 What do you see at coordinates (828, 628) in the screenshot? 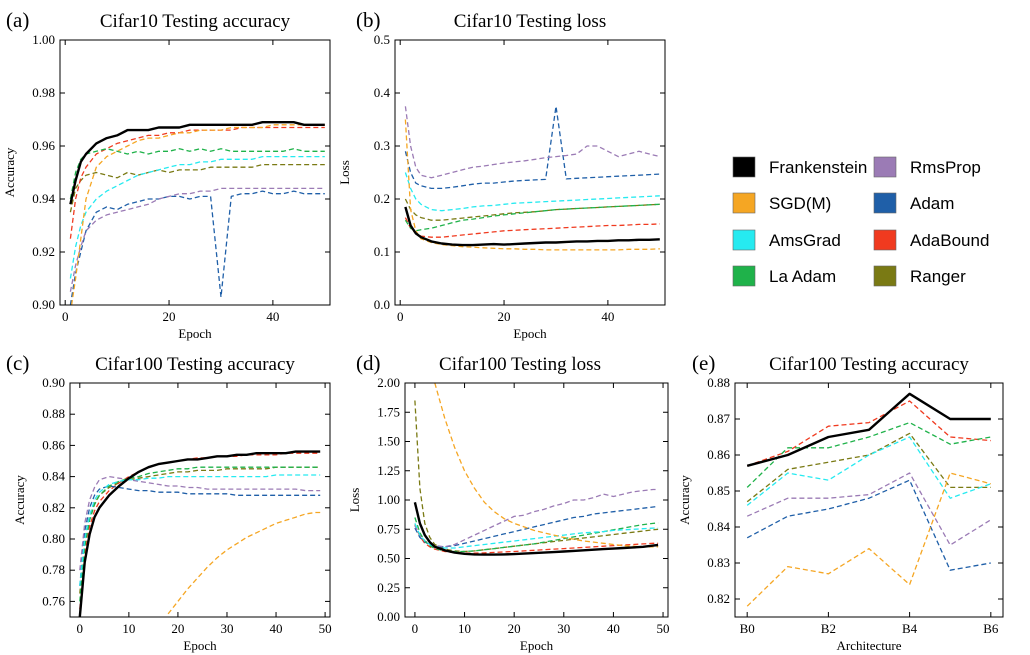
I see `x-tick-label: B2` at bounding box center [828, 628].